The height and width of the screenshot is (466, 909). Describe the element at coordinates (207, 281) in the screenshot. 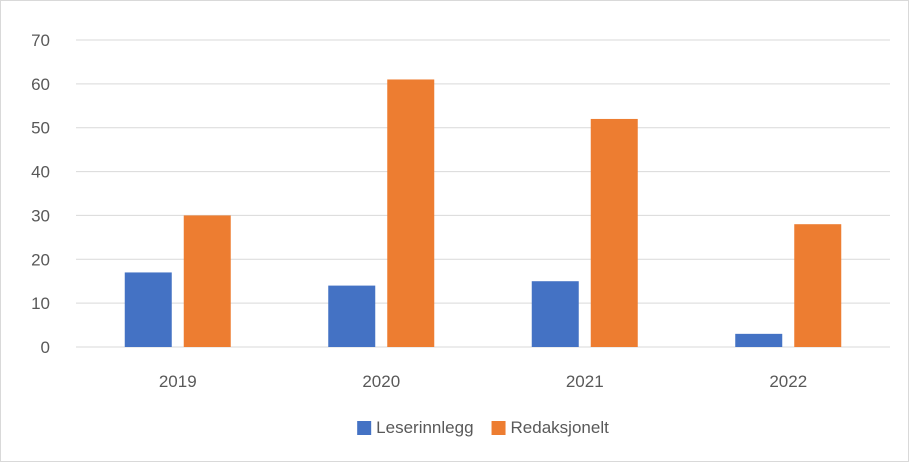

I see `bar-redaksjonelt-2019` at that location.